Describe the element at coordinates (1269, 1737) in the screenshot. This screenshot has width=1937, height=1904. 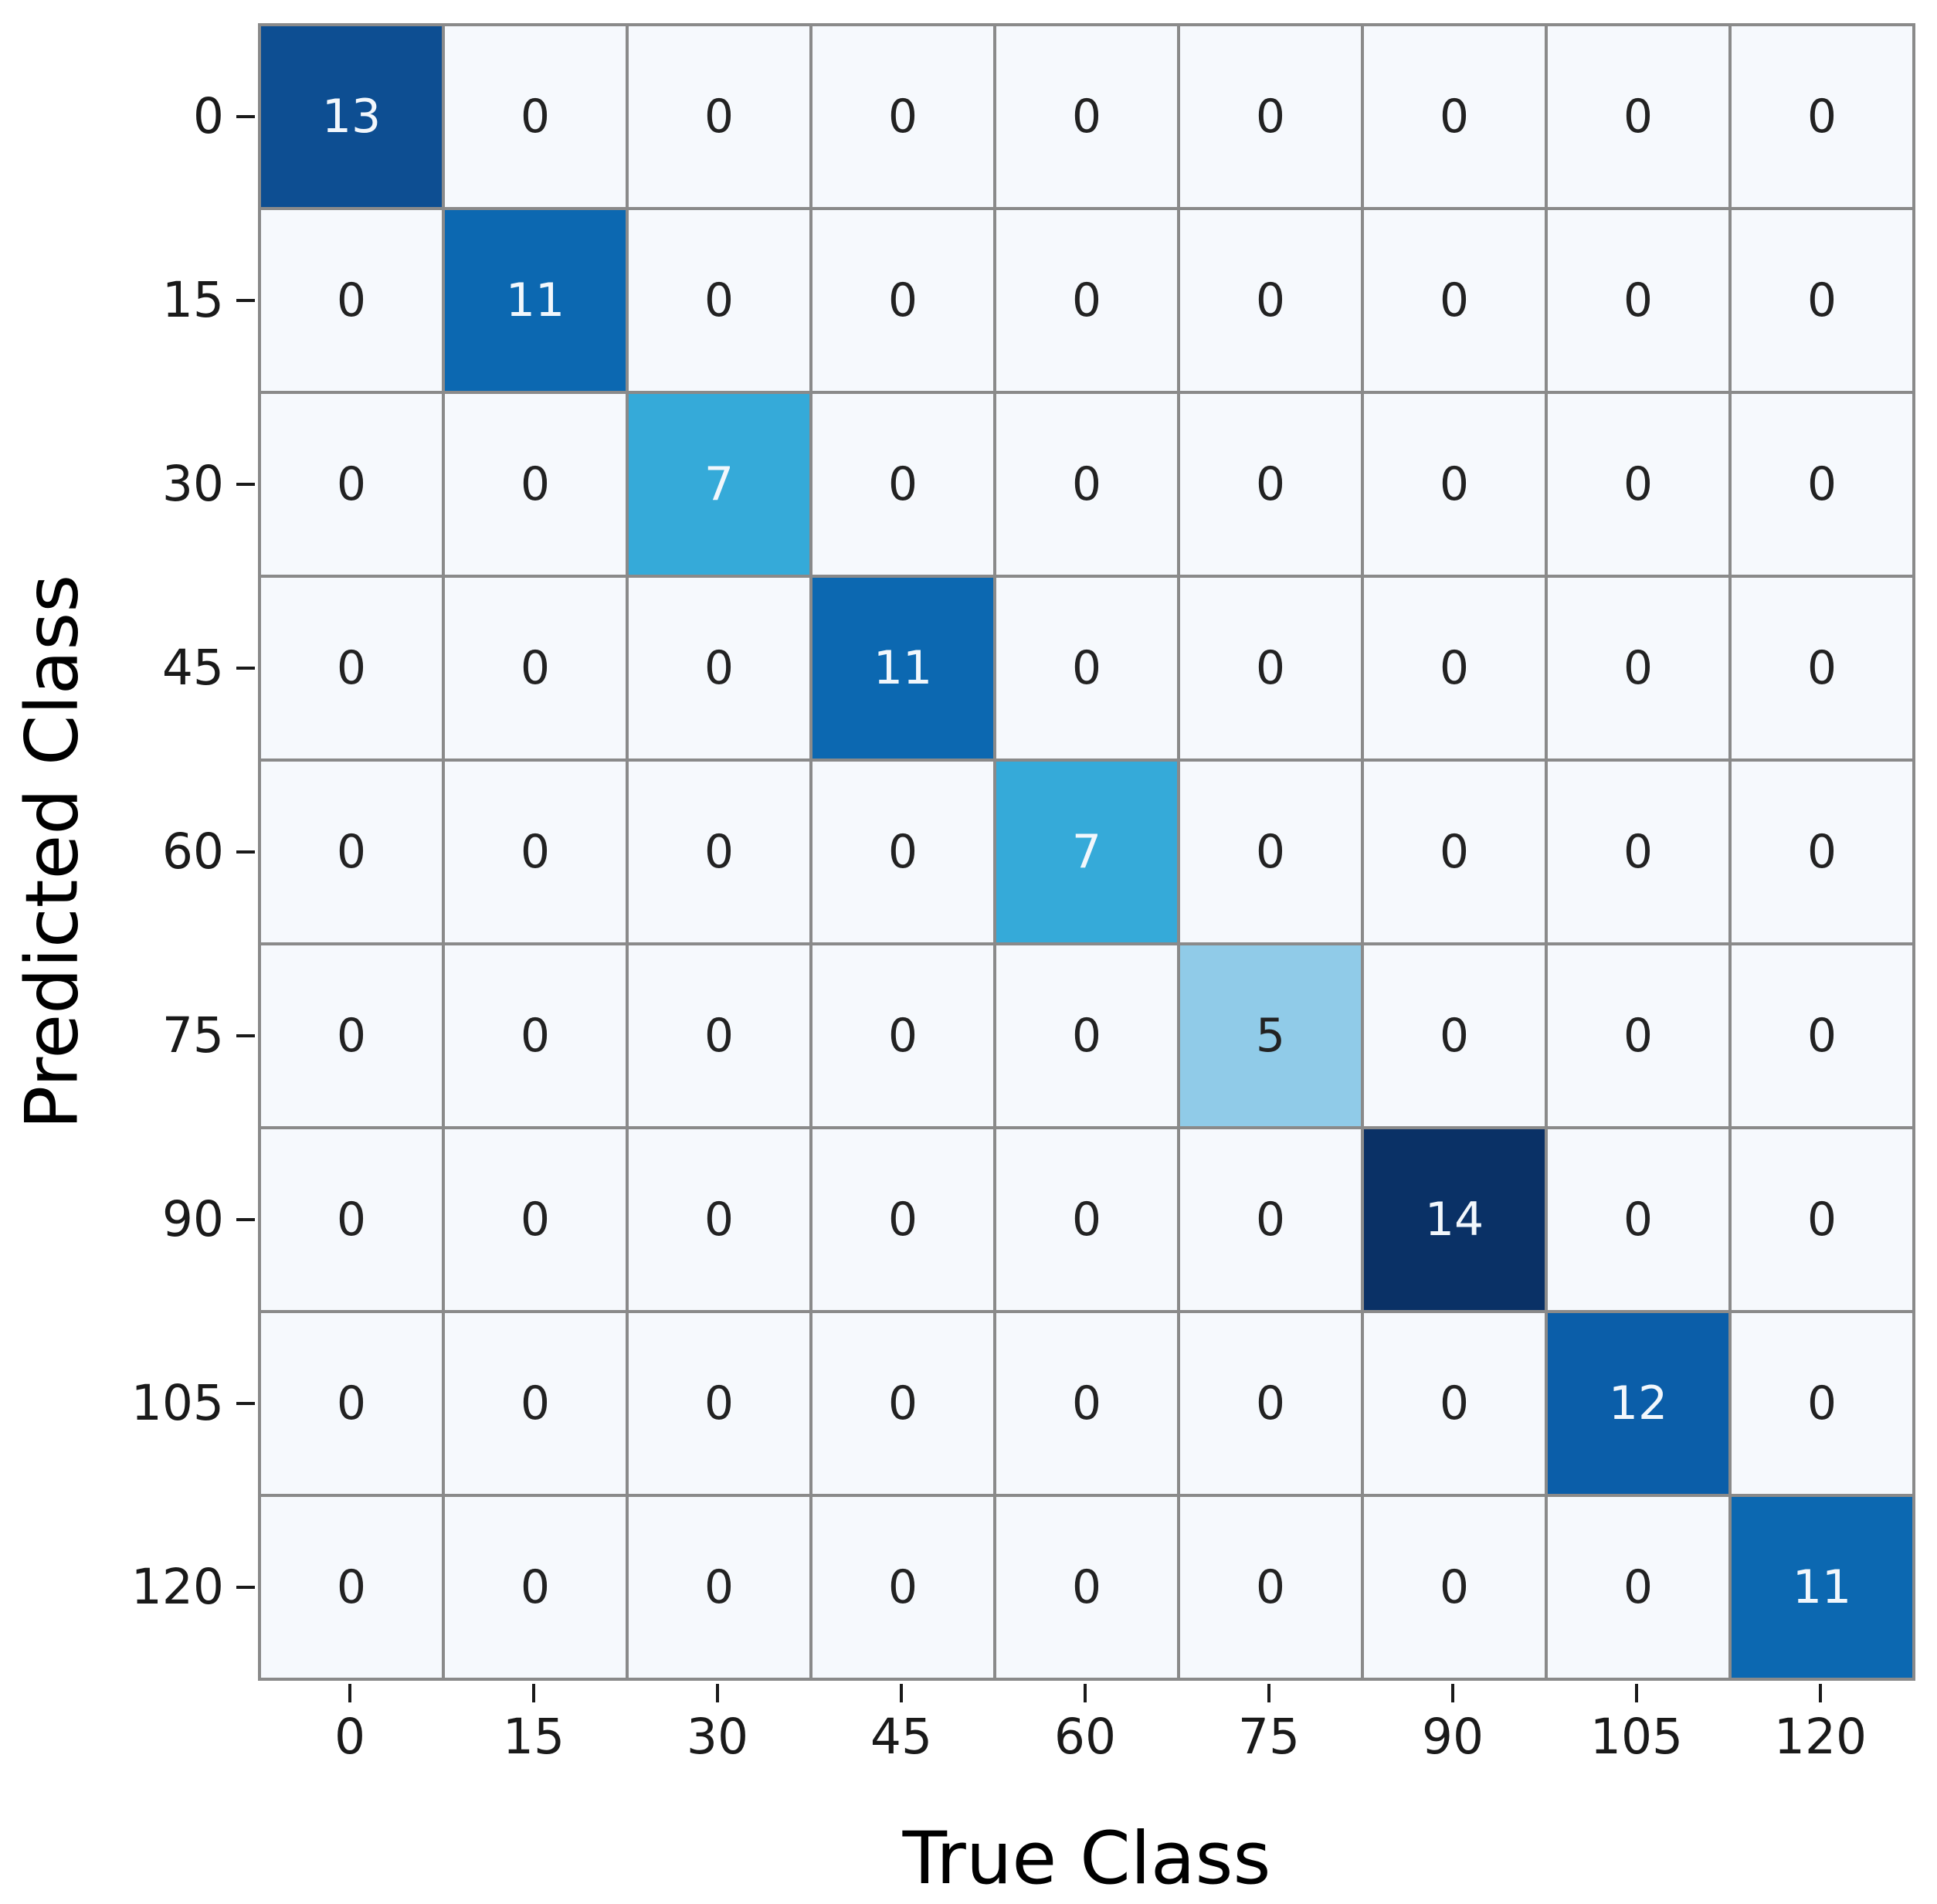
I see `x-tick-label: 75` at that location.